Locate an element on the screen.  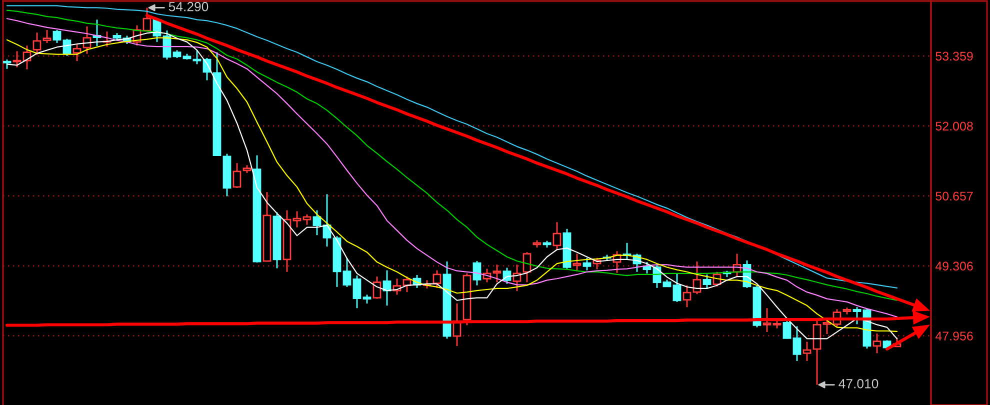
annotation: 47.010 is located at coordinates (858, 383).